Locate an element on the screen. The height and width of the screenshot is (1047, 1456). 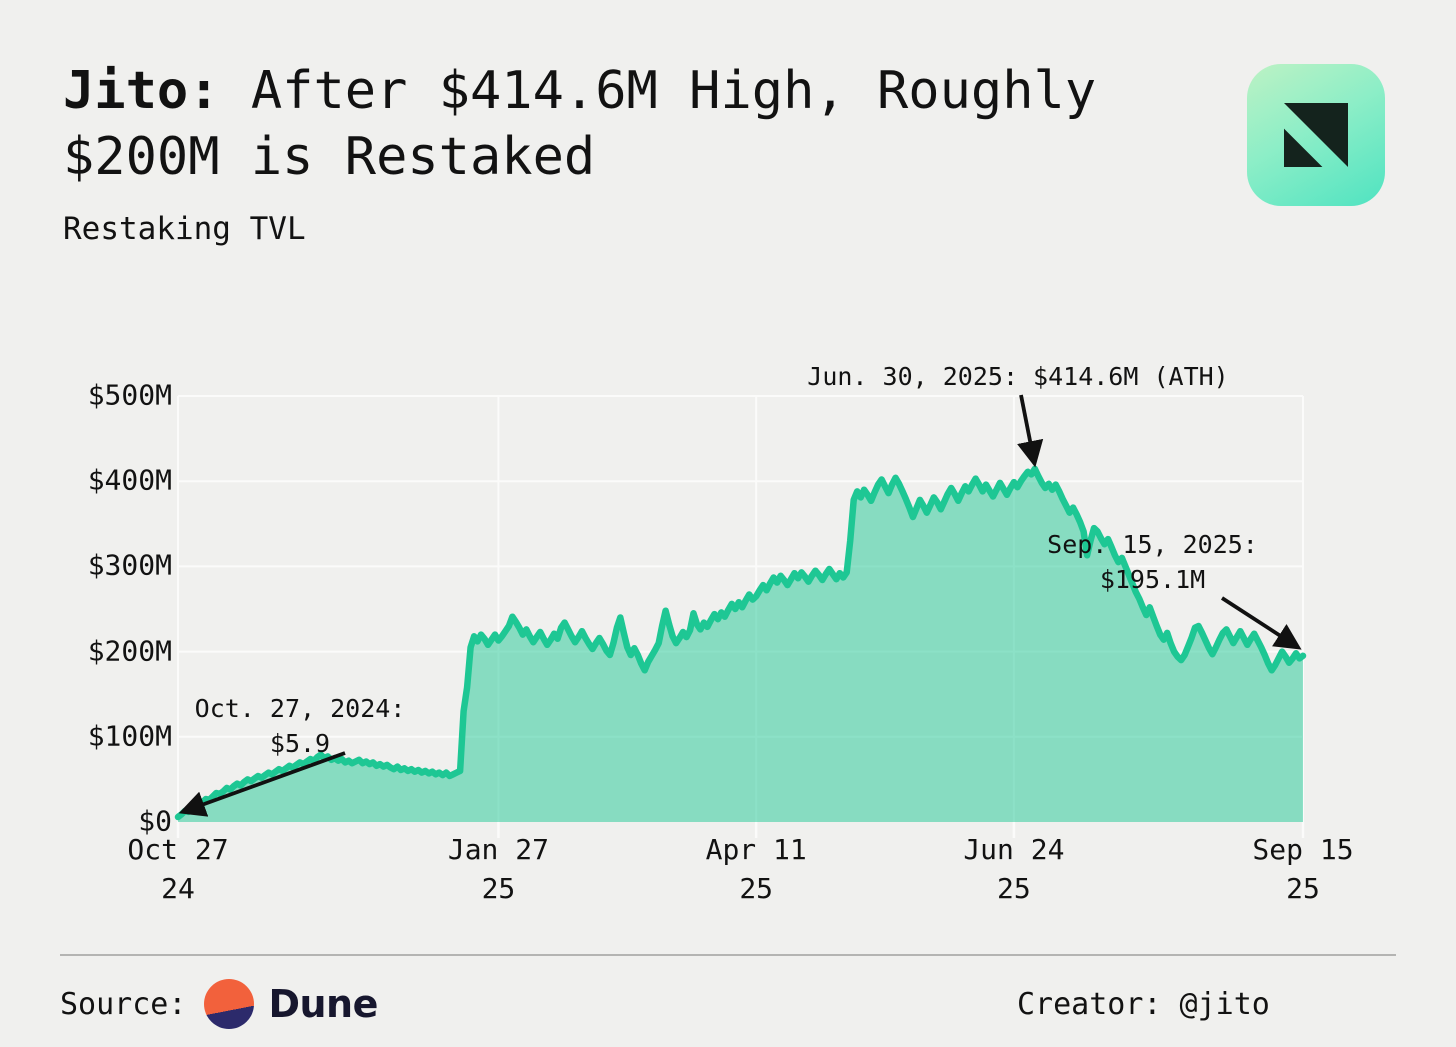
annotation-start-value: Oct. 27, 2024: $5.9 is located at coordinates (300, 726).